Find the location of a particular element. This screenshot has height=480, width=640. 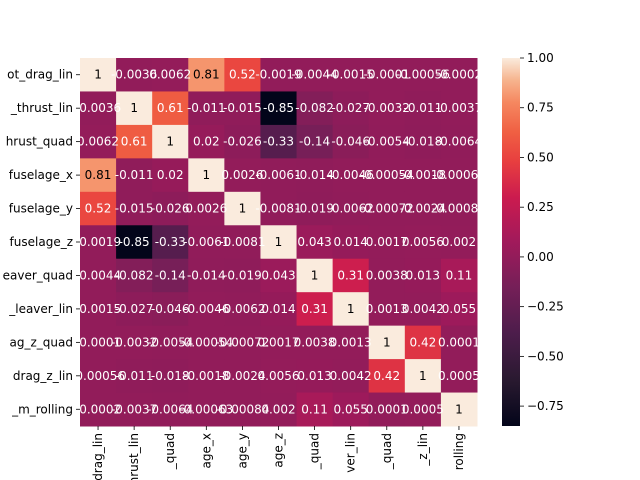

cell-value-label: 0.31 is located at coordinates (350, 275).